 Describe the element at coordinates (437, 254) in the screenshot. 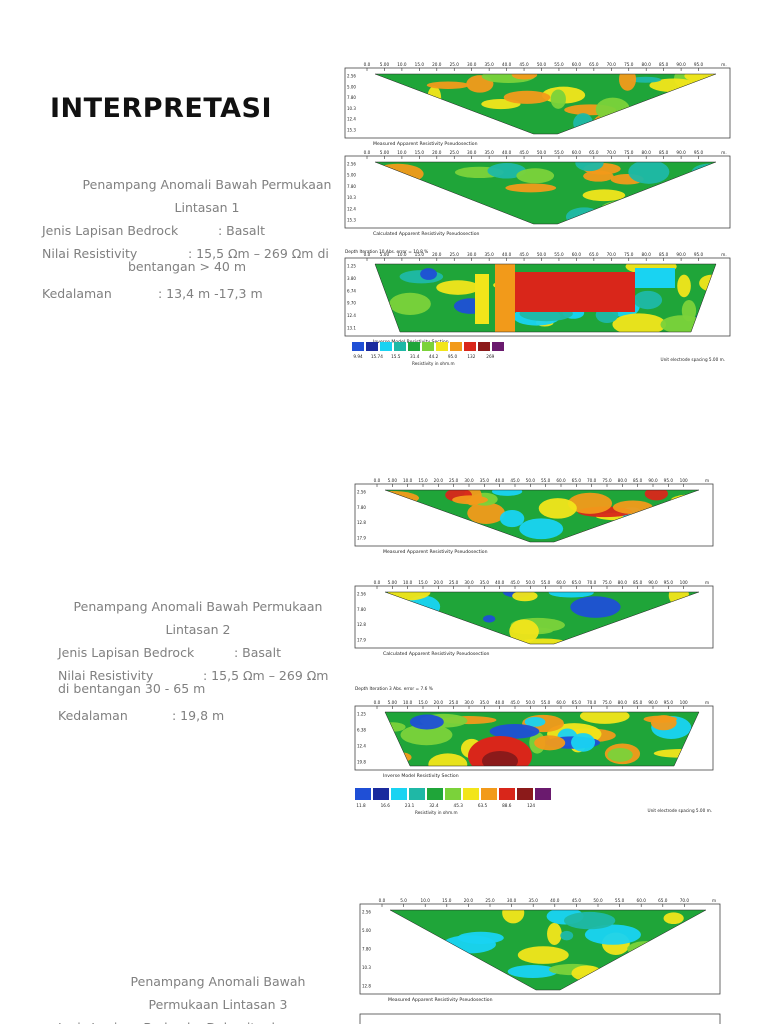

I see `axis-tick-label: 20.0` at that location.